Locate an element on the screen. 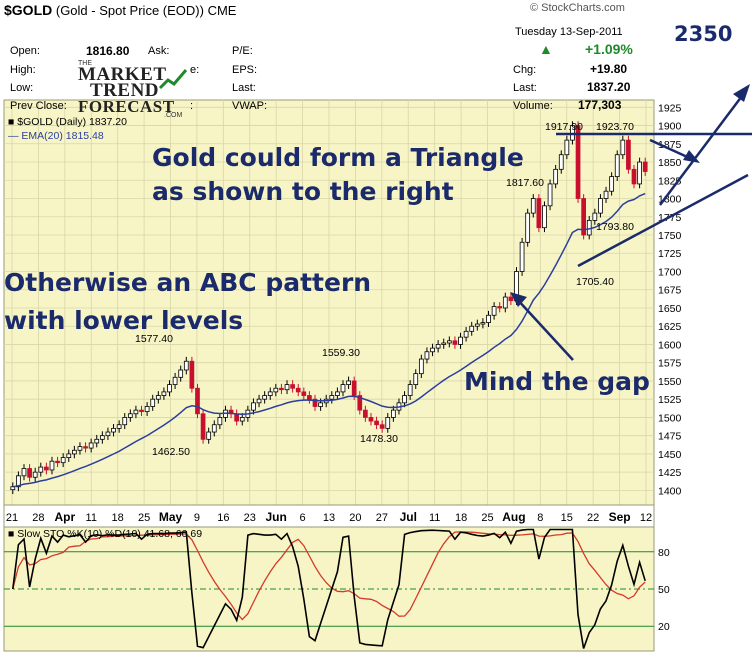 This screenshot has height=657, width=755. price-label: 1793.80 is located at coordinates (615, 227).